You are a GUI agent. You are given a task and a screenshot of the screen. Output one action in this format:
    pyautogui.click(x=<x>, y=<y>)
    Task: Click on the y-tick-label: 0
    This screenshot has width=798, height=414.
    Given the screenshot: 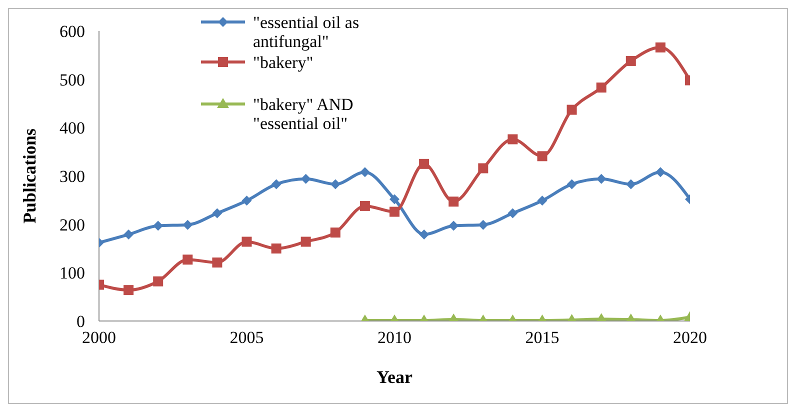 What is the action you would take?
    pyautogui.click(x=80, y=322)
    